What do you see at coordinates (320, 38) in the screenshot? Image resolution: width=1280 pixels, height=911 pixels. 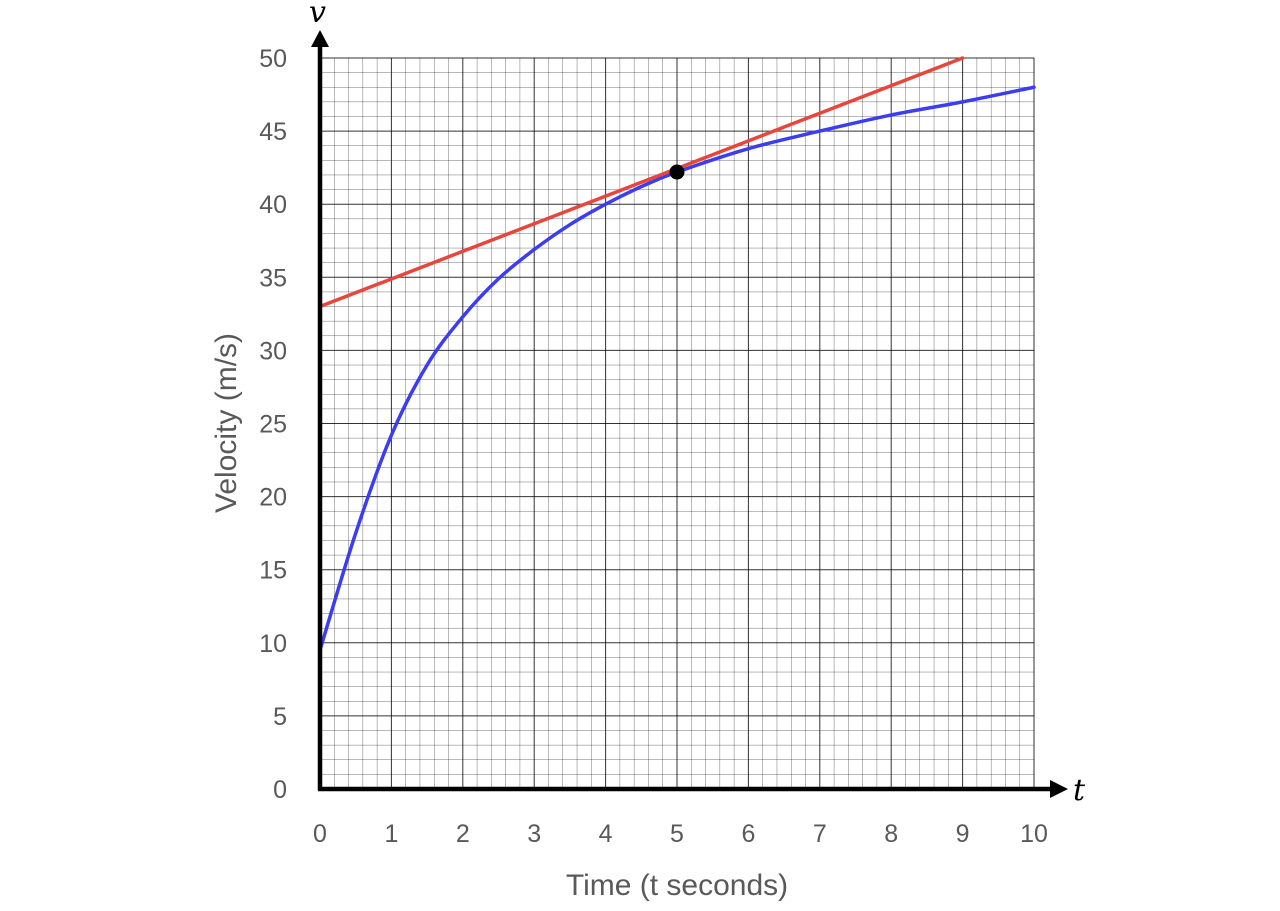 I see `y-axis-arrow` at bounding box center [320, 38].